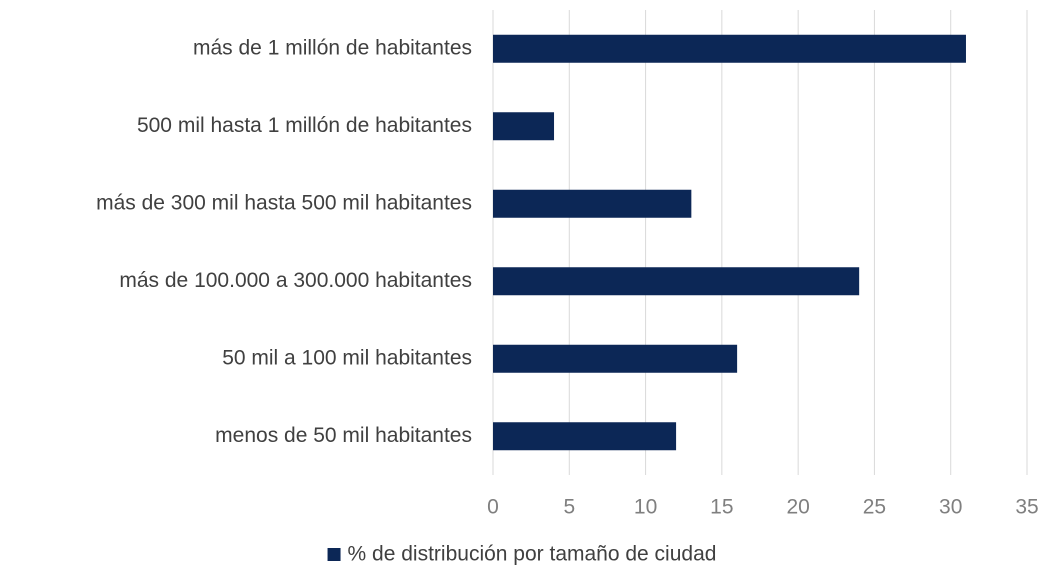 Image resolution: width=1045 pixels, height=573 pixels. I want to click on x-tick-label: 15, so click(721, 507).